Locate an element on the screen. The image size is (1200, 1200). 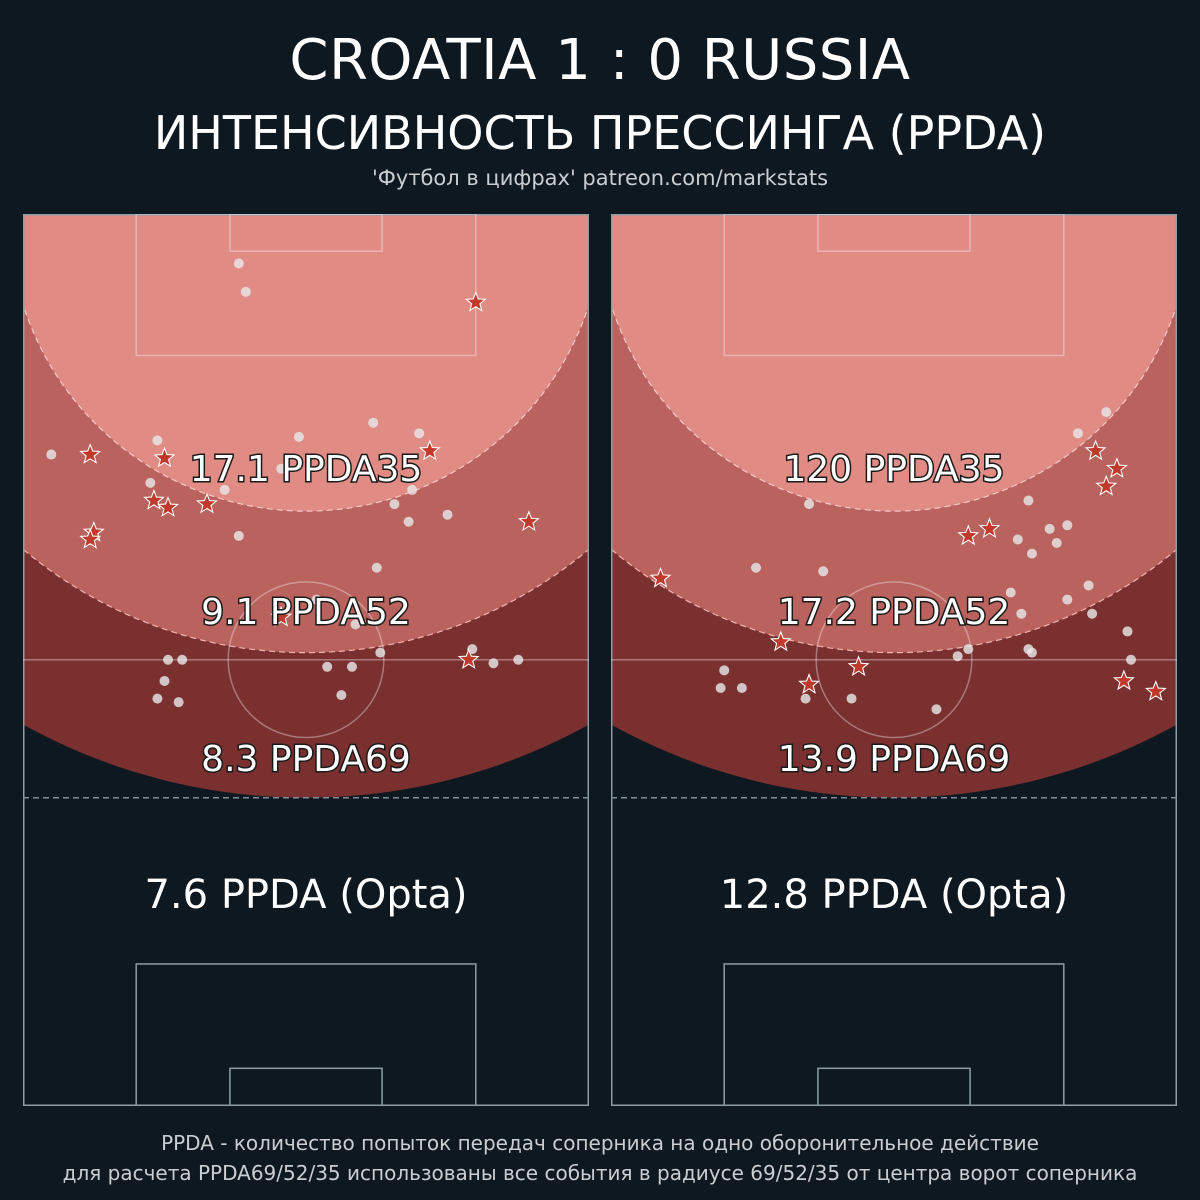
ppda52-label: 17.2 PPDA52 is located at coordinates (894, 612).